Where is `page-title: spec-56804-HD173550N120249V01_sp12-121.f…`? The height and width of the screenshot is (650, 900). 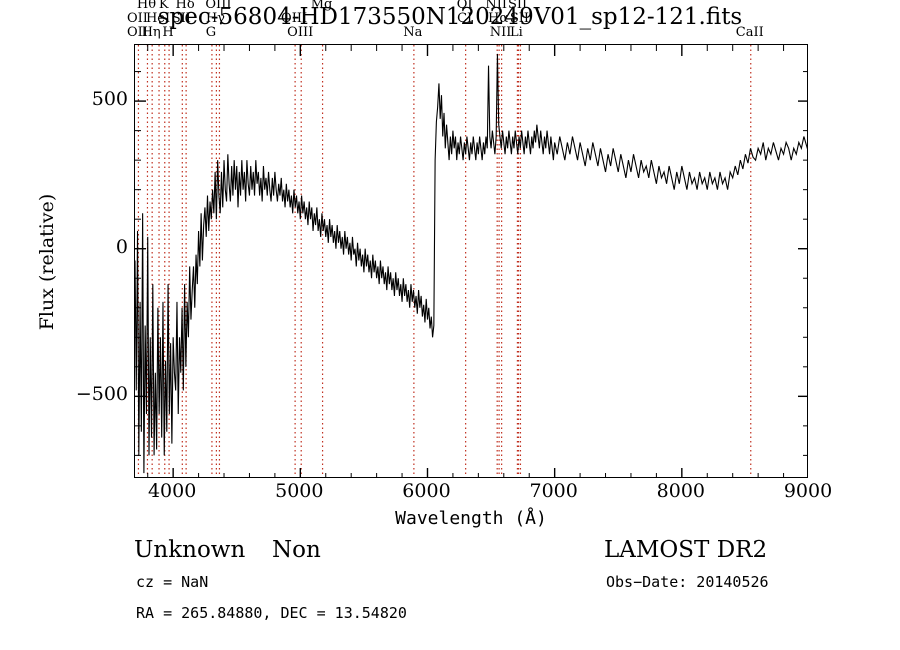
page-title: spec-56804-HD173550N120249V01_sp12-121.f… is located at coordinates (450, 17).